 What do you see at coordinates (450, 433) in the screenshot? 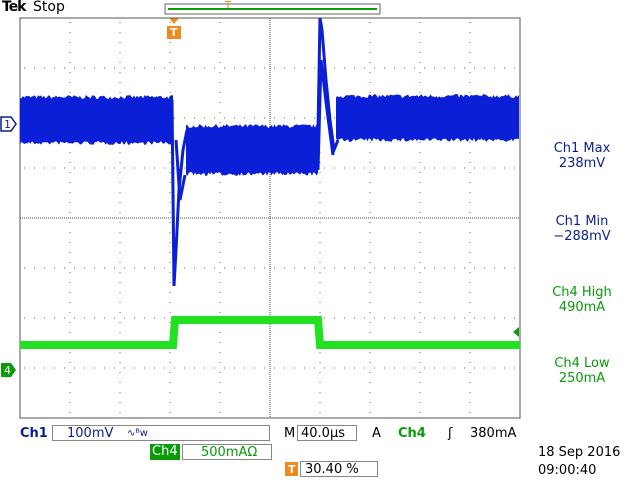
I see `trigger-slope: ʃ` at bounding box center [450, 433].